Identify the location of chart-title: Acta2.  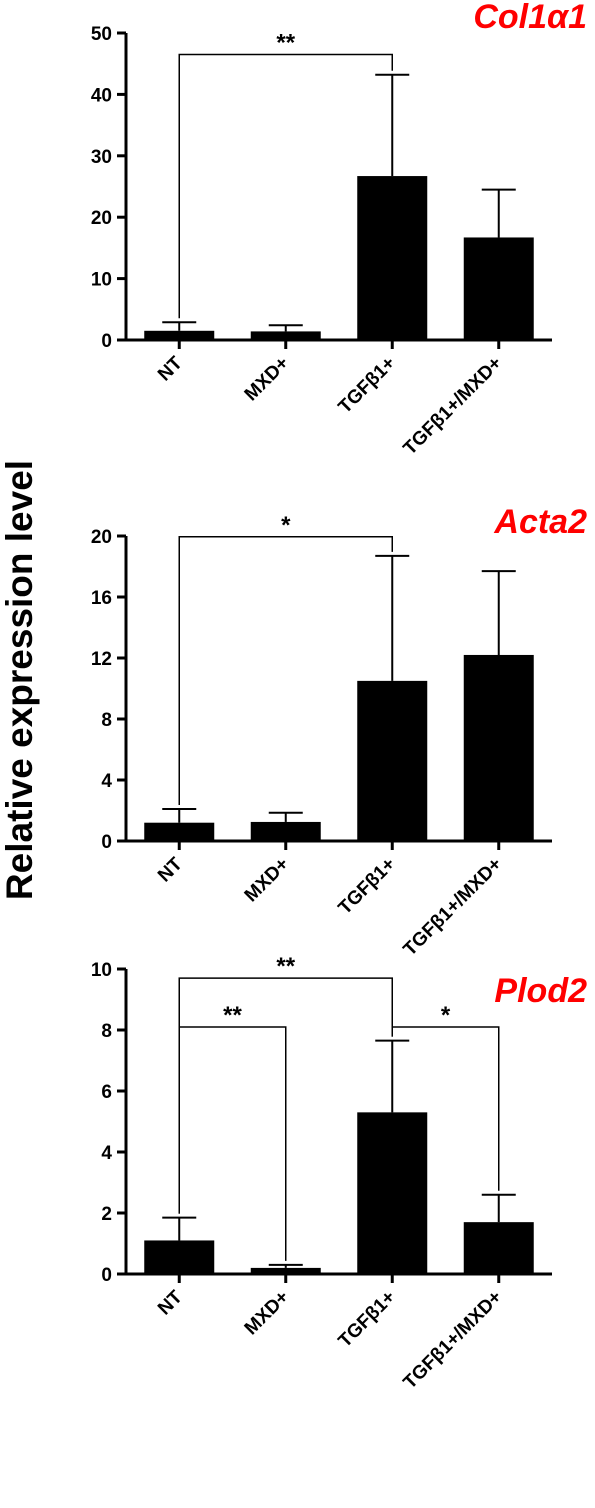
(540, 522).